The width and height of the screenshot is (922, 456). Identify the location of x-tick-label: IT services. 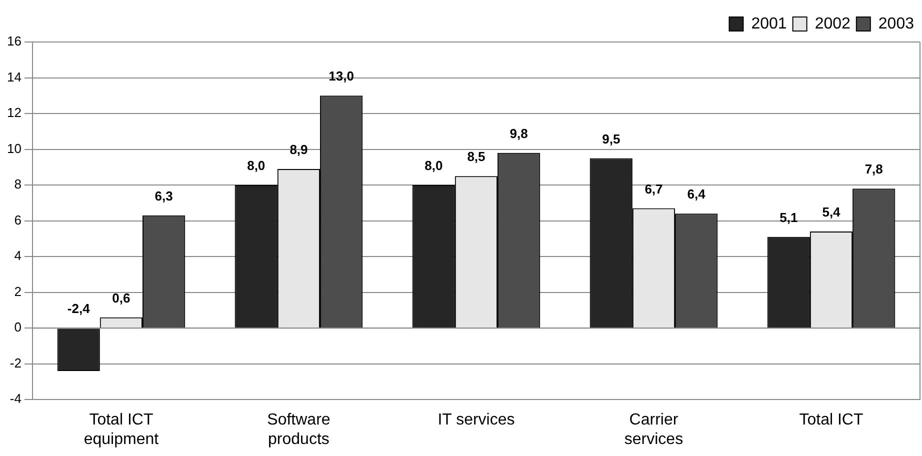
(476, 420).